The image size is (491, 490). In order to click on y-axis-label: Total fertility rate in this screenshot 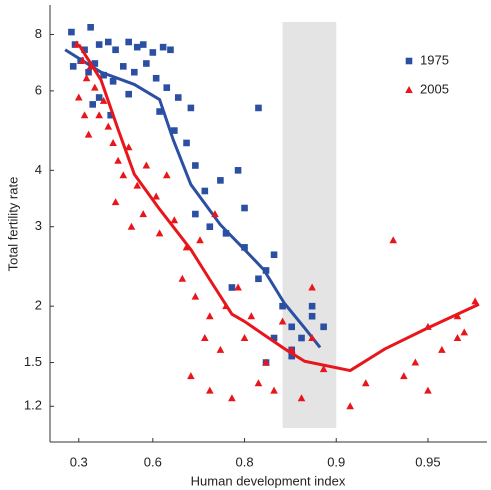, I will do `click(12, 224)`.